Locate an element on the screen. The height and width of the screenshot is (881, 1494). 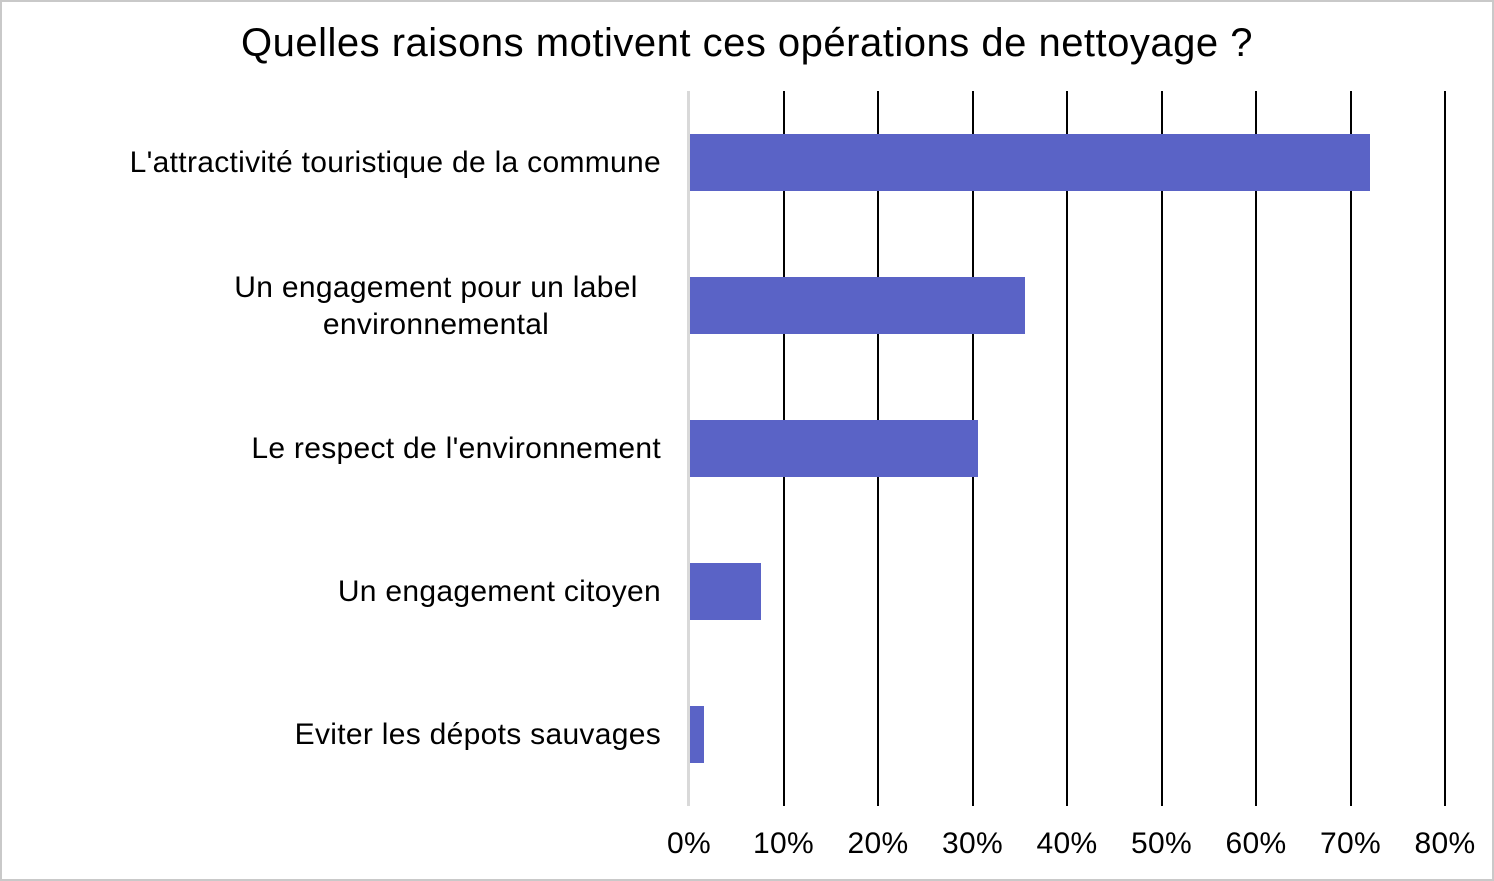
category-label: L'attractivité touristique de la commune is located at coordinates (395, 162).